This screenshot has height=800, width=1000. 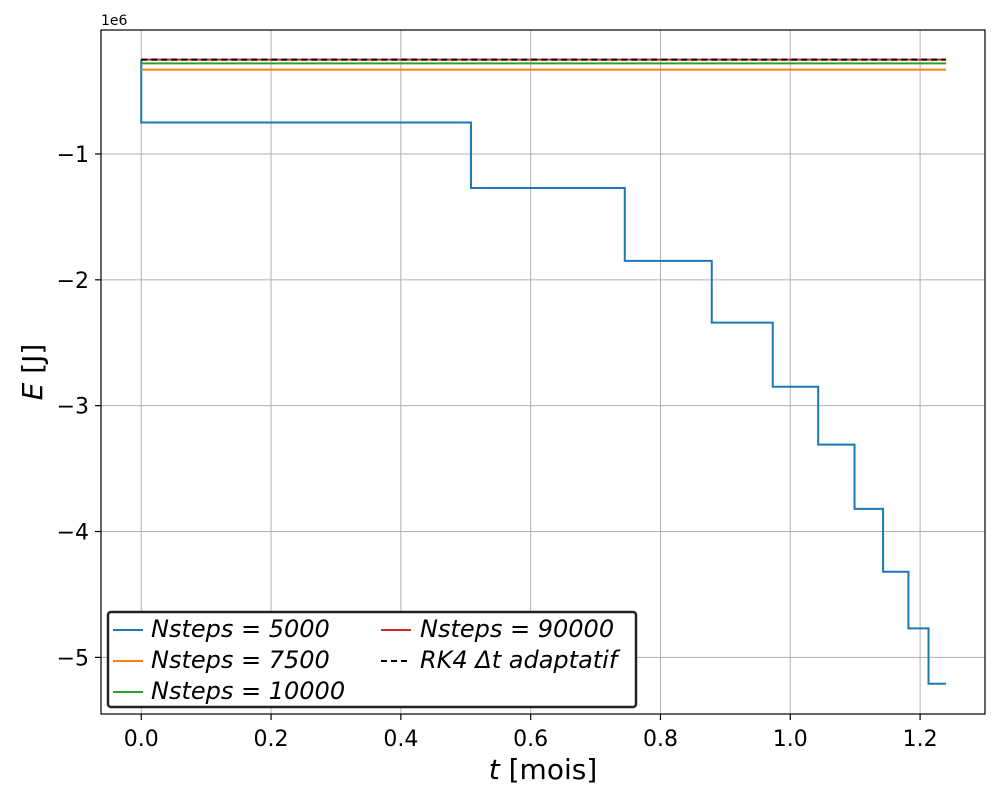 What do you see at coordinates (530, 739) in the screenshot?
I see `x-tick-label: 0.6` at bounding box center [530, 739].